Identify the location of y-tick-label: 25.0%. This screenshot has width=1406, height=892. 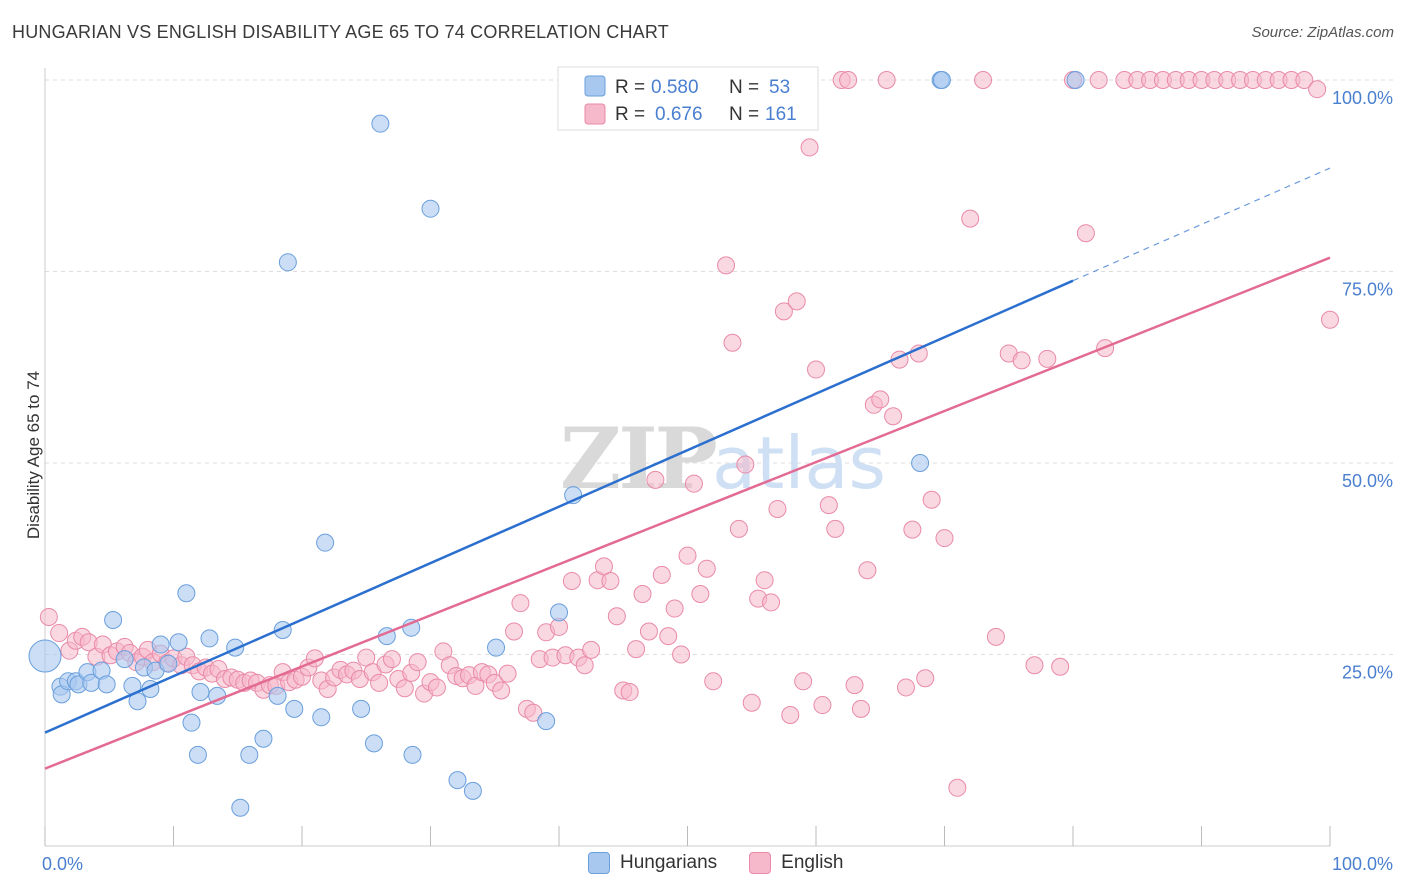
(1367, 673).